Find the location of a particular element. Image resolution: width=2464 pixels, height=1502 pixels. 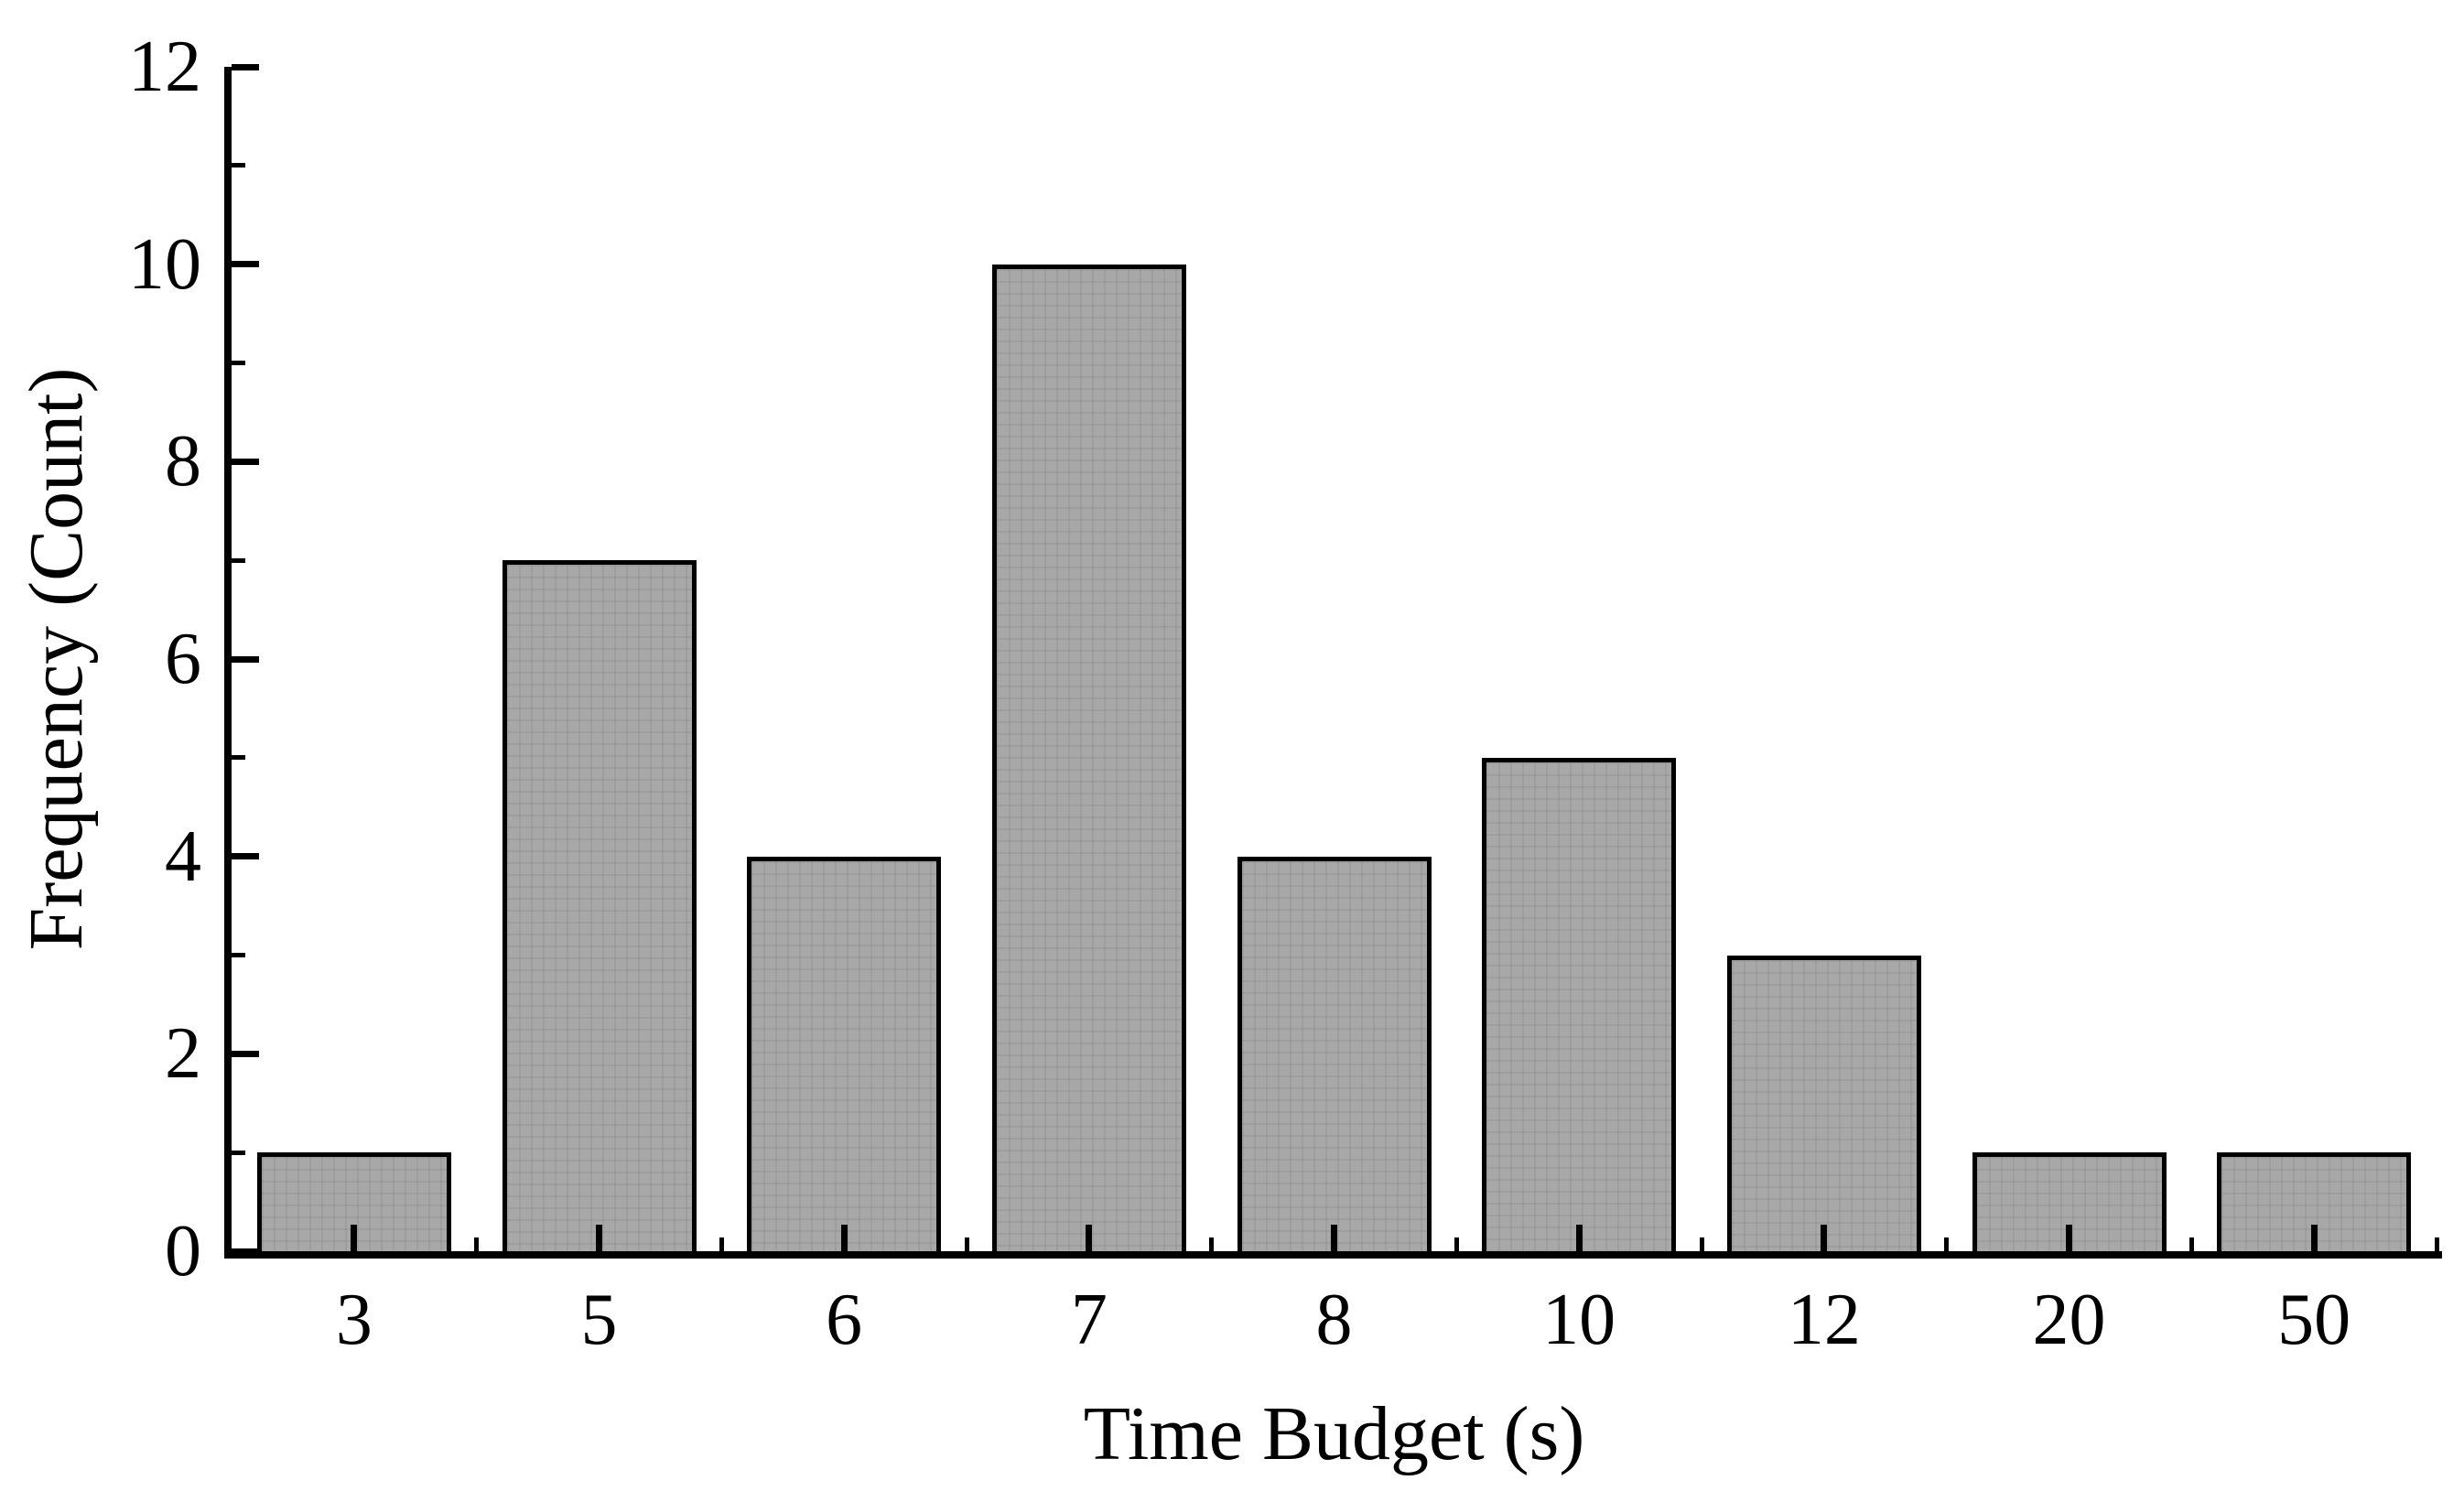

y-tick-label: 8 is located at coordinates (183, 461).